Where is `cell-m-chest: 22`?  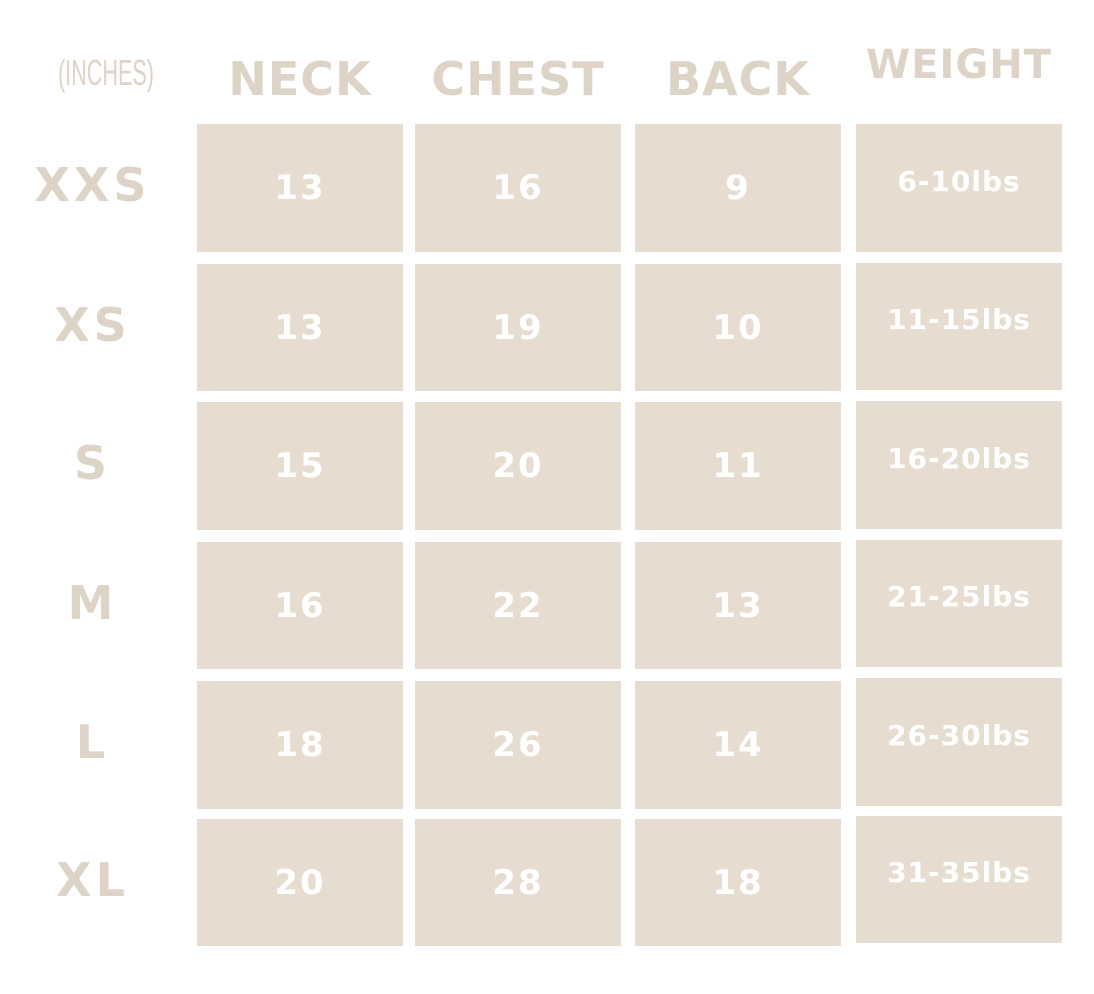 cell-m-chest: 22 is located at coordinates (518, 605).